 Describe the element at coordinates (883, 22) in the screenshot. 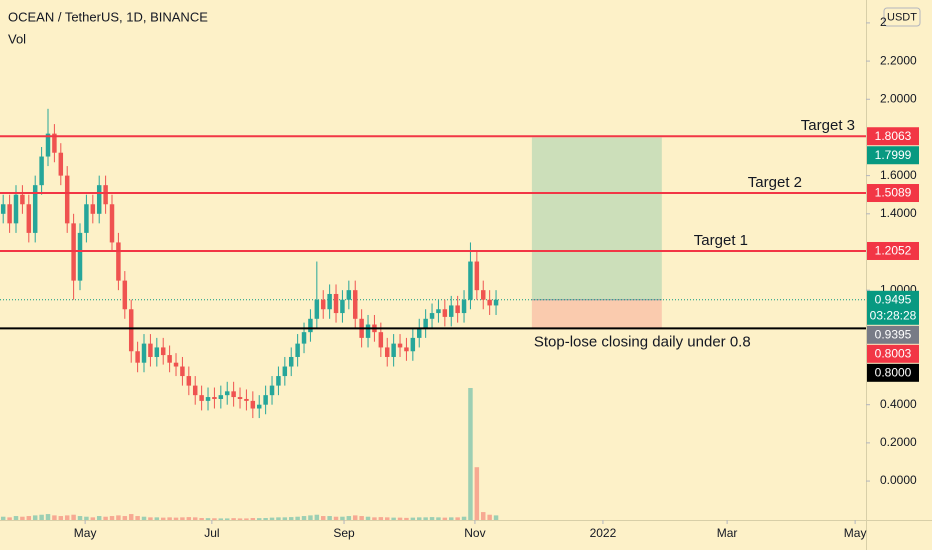

I see `y-tick-label: 2` at that location.